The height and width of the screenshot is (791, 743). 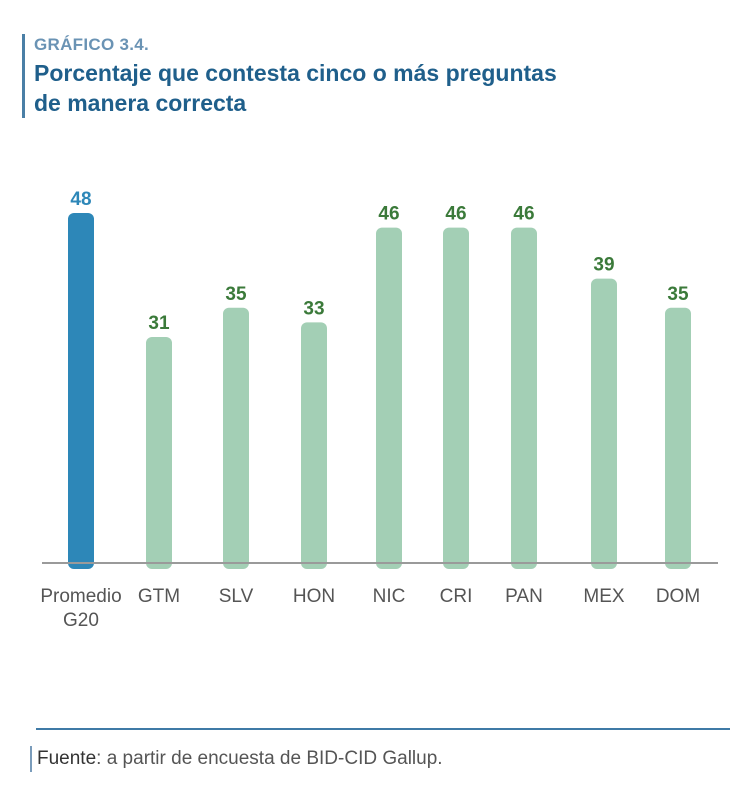 What do you see at coordinates (236, 438) in the screenshot?
I see `bar-slv` at bounding box center [236, 438].